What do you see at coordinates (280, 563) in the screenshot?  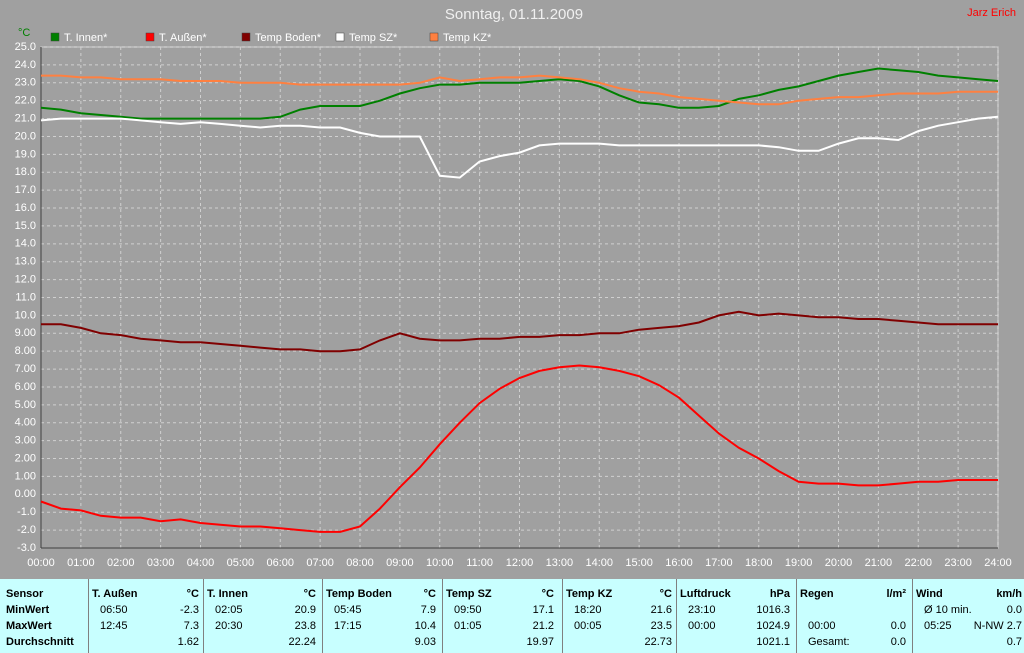 I see `x-tick-label: 06:00` at bounding box center [280, 563].